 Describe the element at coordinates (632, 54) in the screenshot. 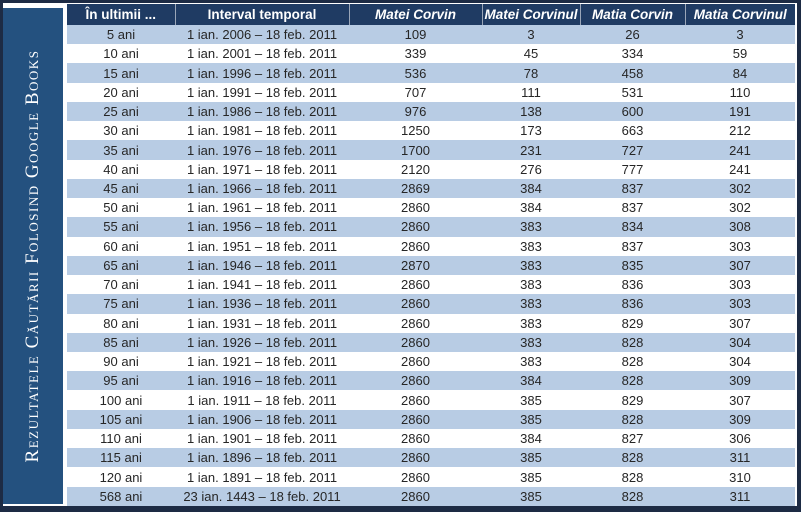

I see `cell: 334` at that location.